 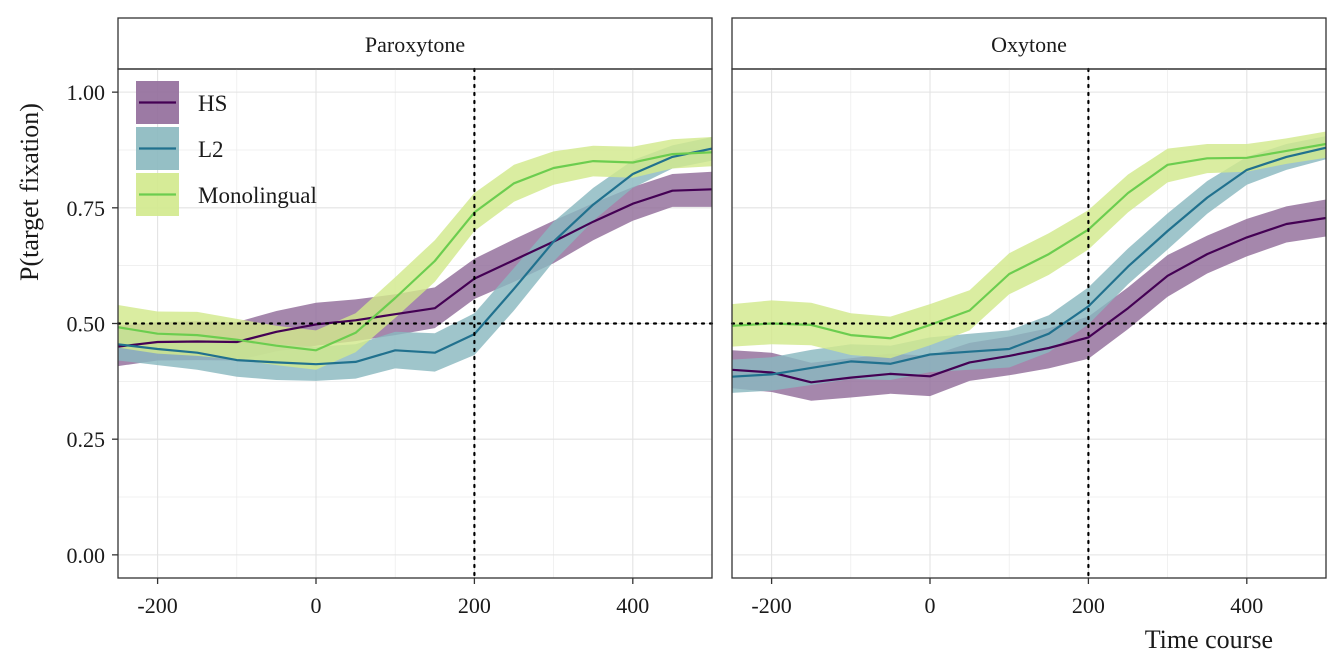 I want to click on legend: HS L2 Monolingual, so click(x=226, y=148).